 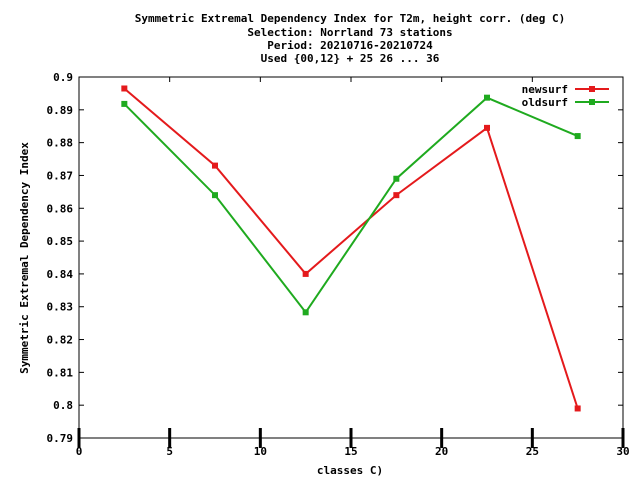 What do you see at coordinates (60, 438) in the screenshot?
I see `y-tick-label: 0.79` at bounding box center [60, 438].